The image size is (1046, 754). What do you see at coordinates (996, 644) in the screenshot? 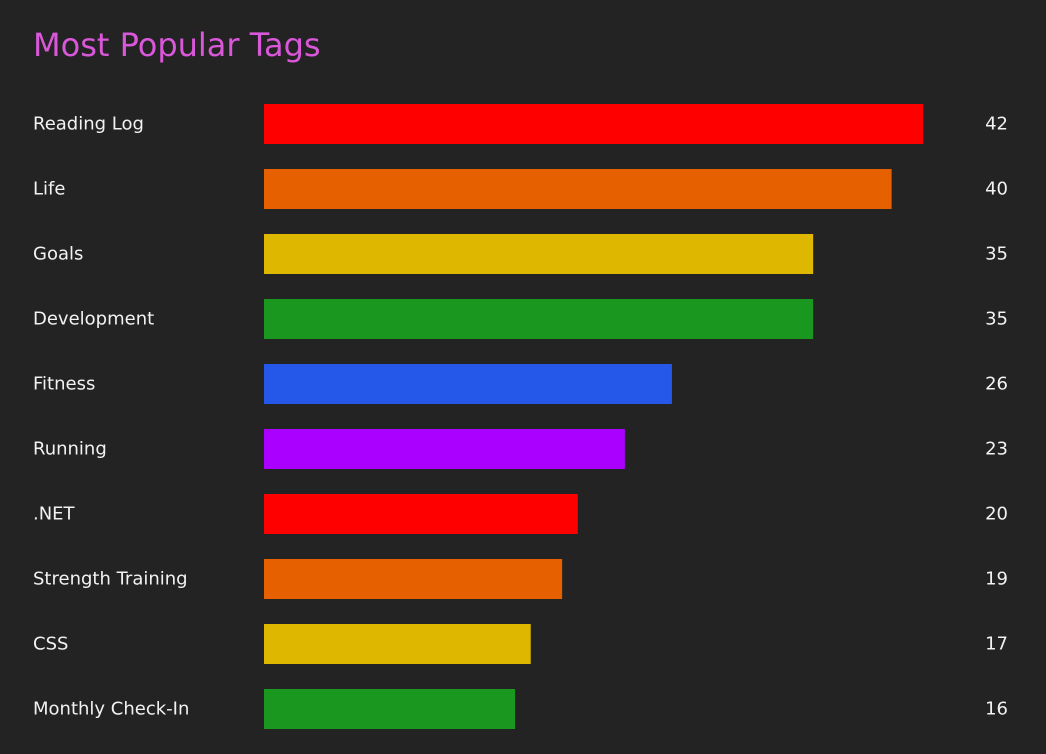
I see `data-label: 17` at bounding box center [996, 644].